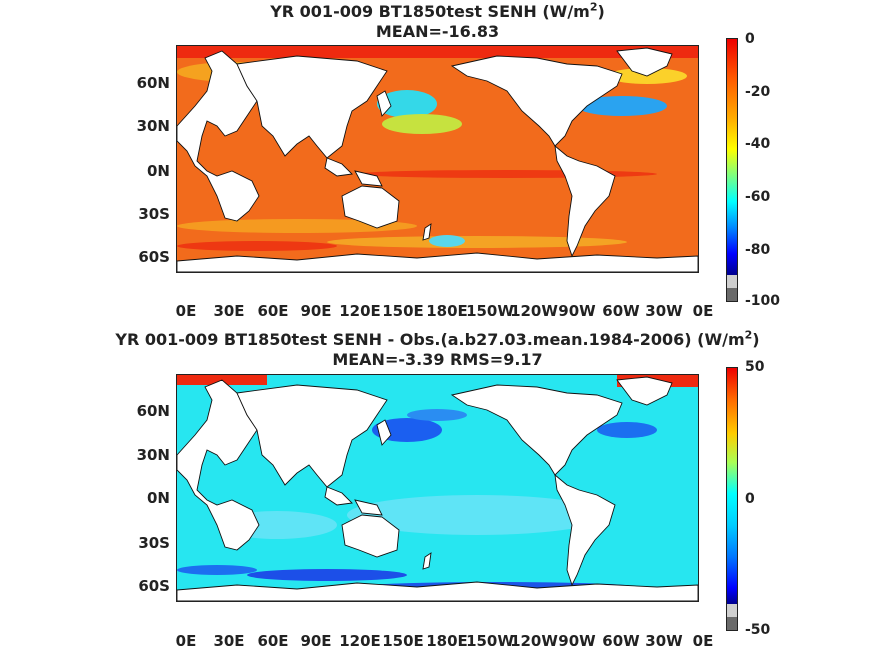  What do you see at coordinates (360, 311) in the screenshot?
I see `panel1-lon-label: 120E` at bounding box center [360, 311].